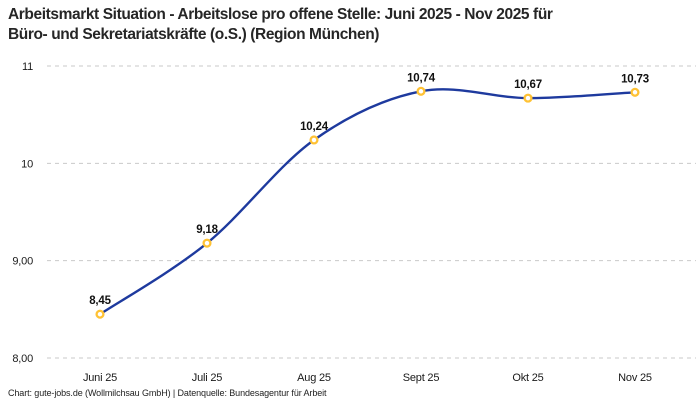 The width and height of the screenshot is (700, 400). Describe the element at coordinates (528, 85) in the screenshot. I see `data-point-label: 10,67` at that location.